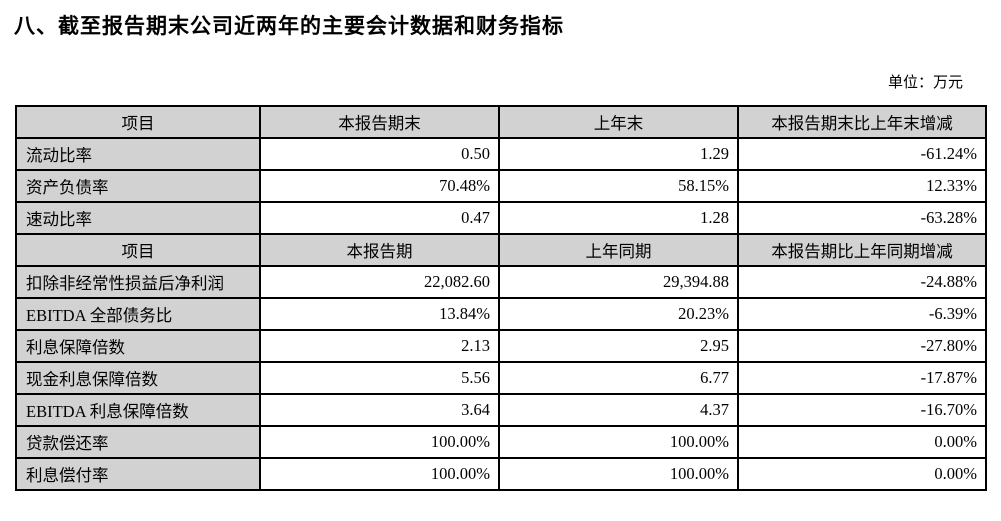 This screenshot has width=1001, height=521. Describe the element at coordinates (379, 218) in the screenshot. I see `row-current-cell: 0.47` at that location.